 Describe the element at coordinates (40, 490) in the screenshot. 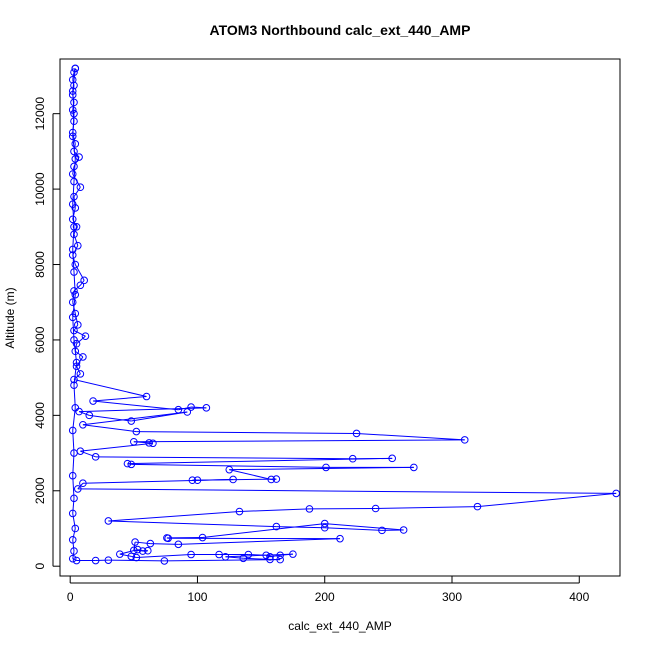

I see `y-tick-label: 2000` at that location.